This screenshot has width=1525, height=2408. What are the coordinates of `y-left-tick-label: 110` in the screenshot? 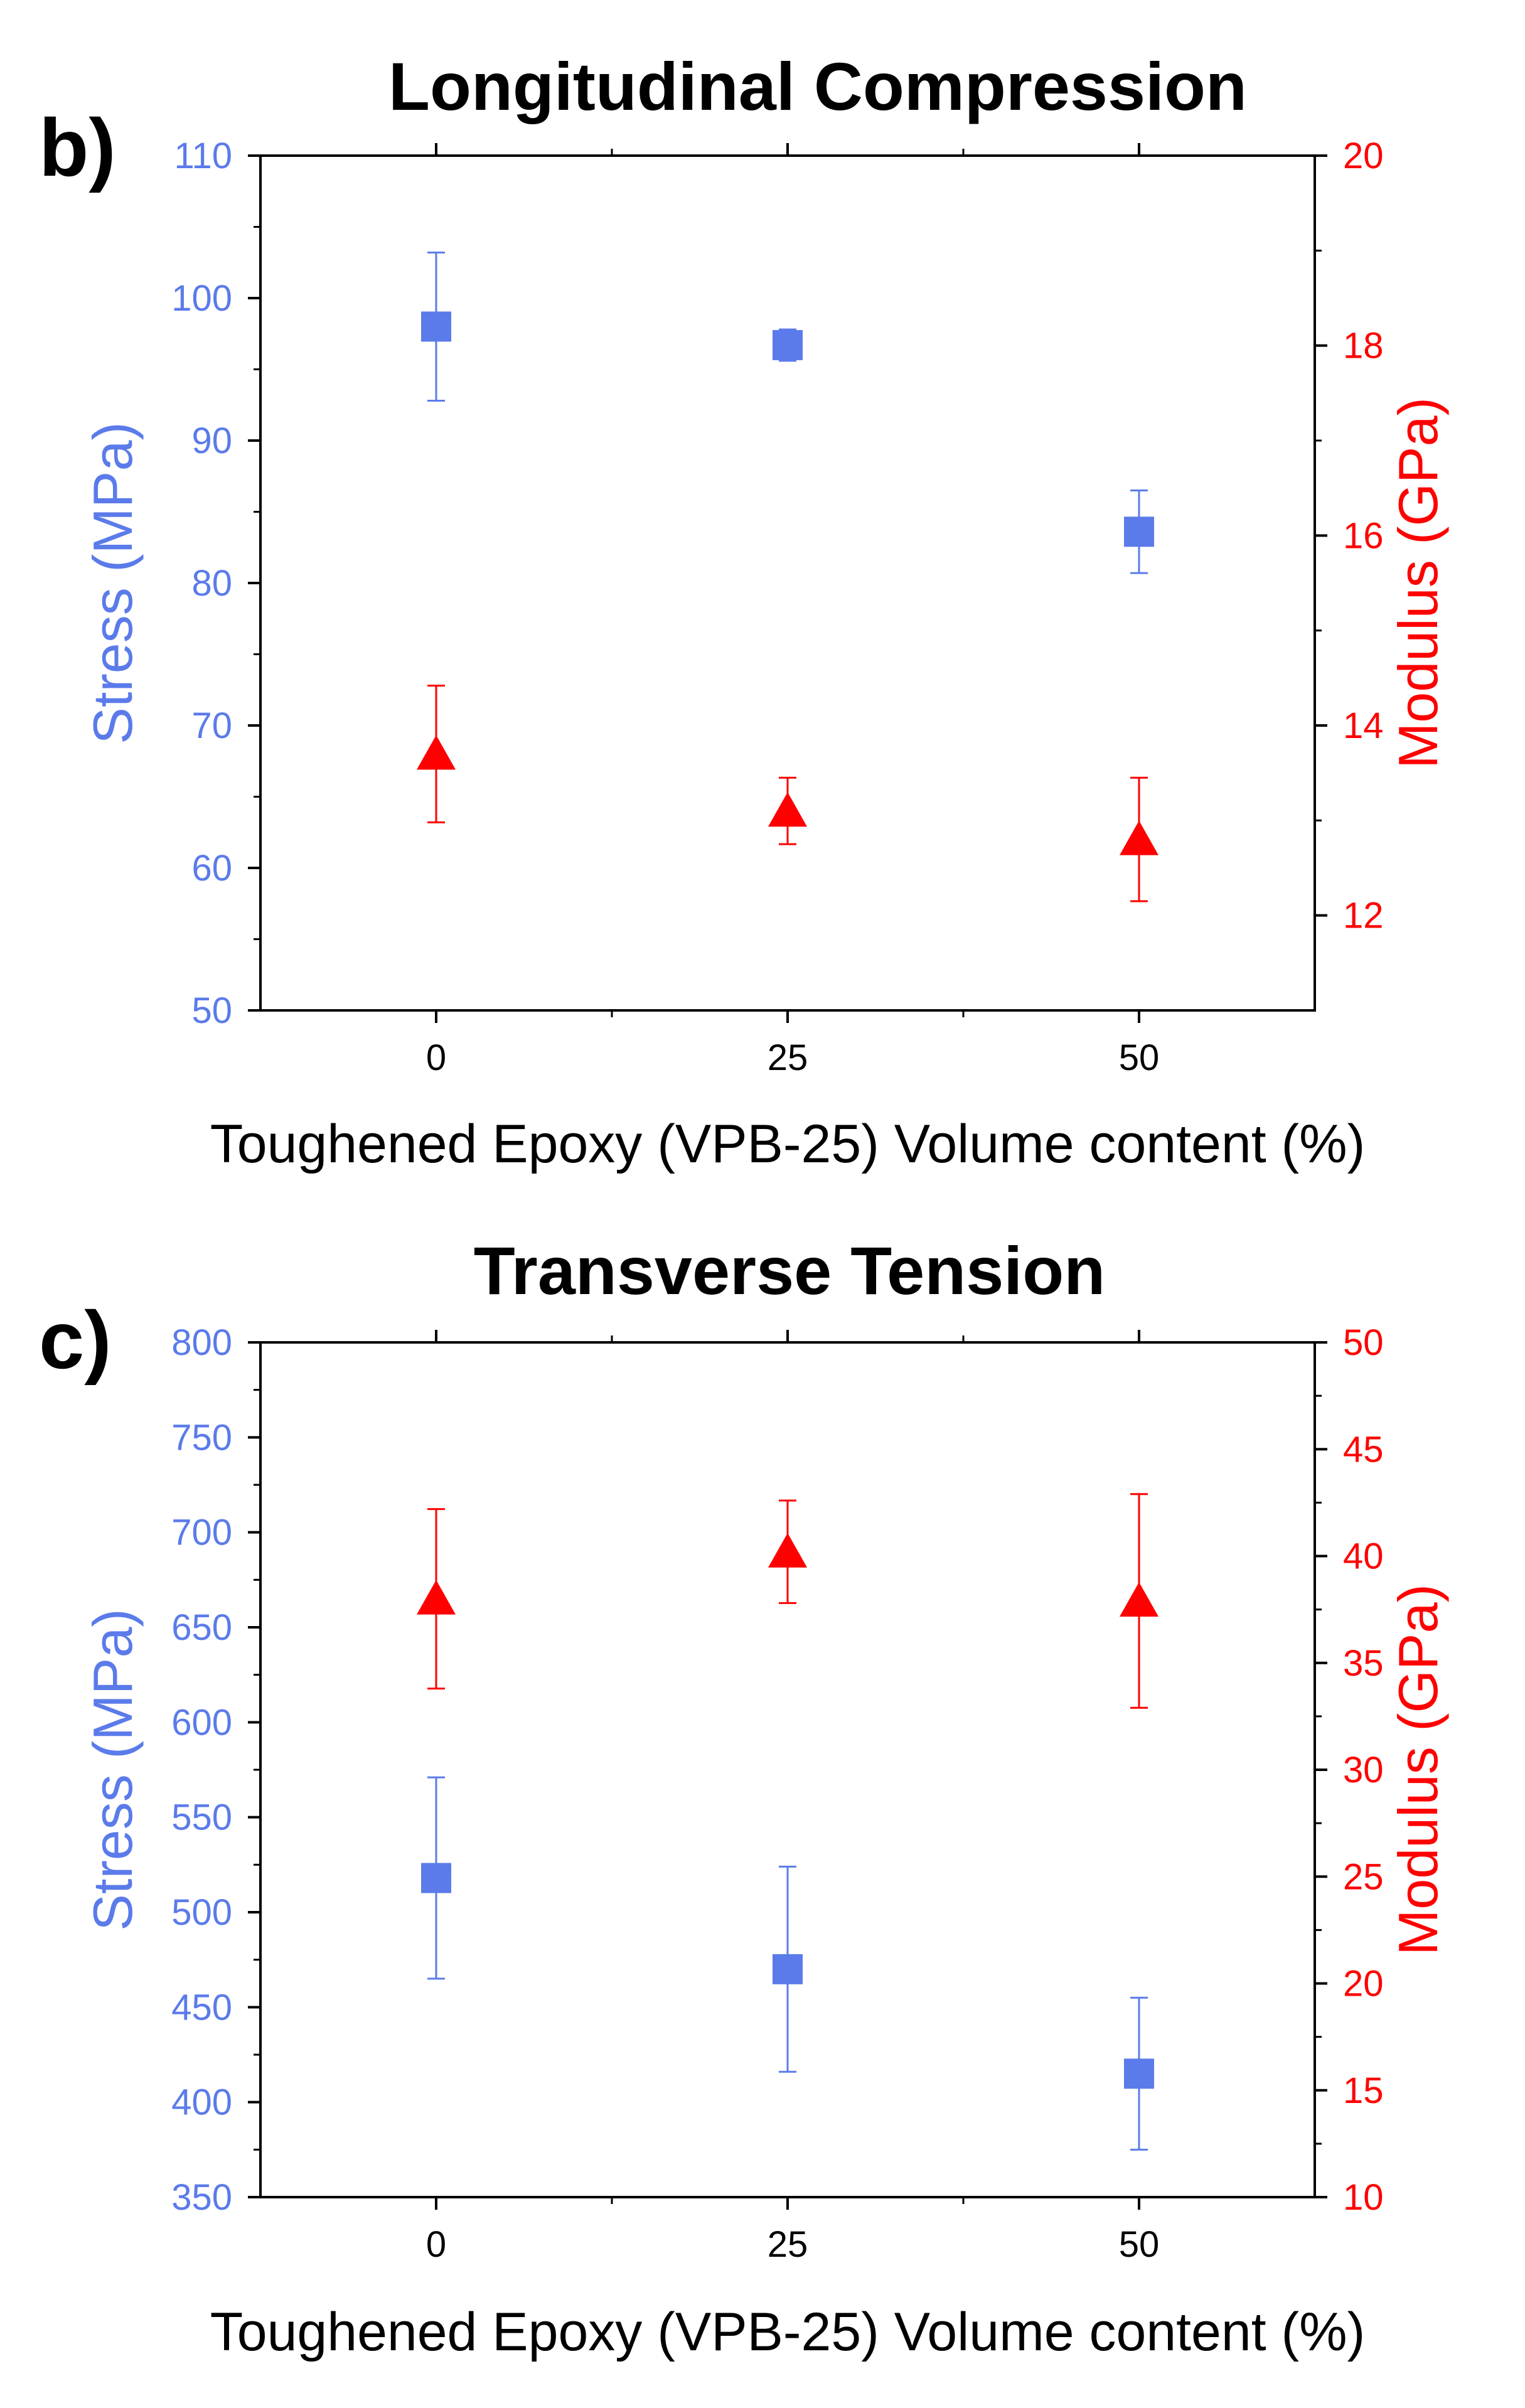 It's located at (203, 156).